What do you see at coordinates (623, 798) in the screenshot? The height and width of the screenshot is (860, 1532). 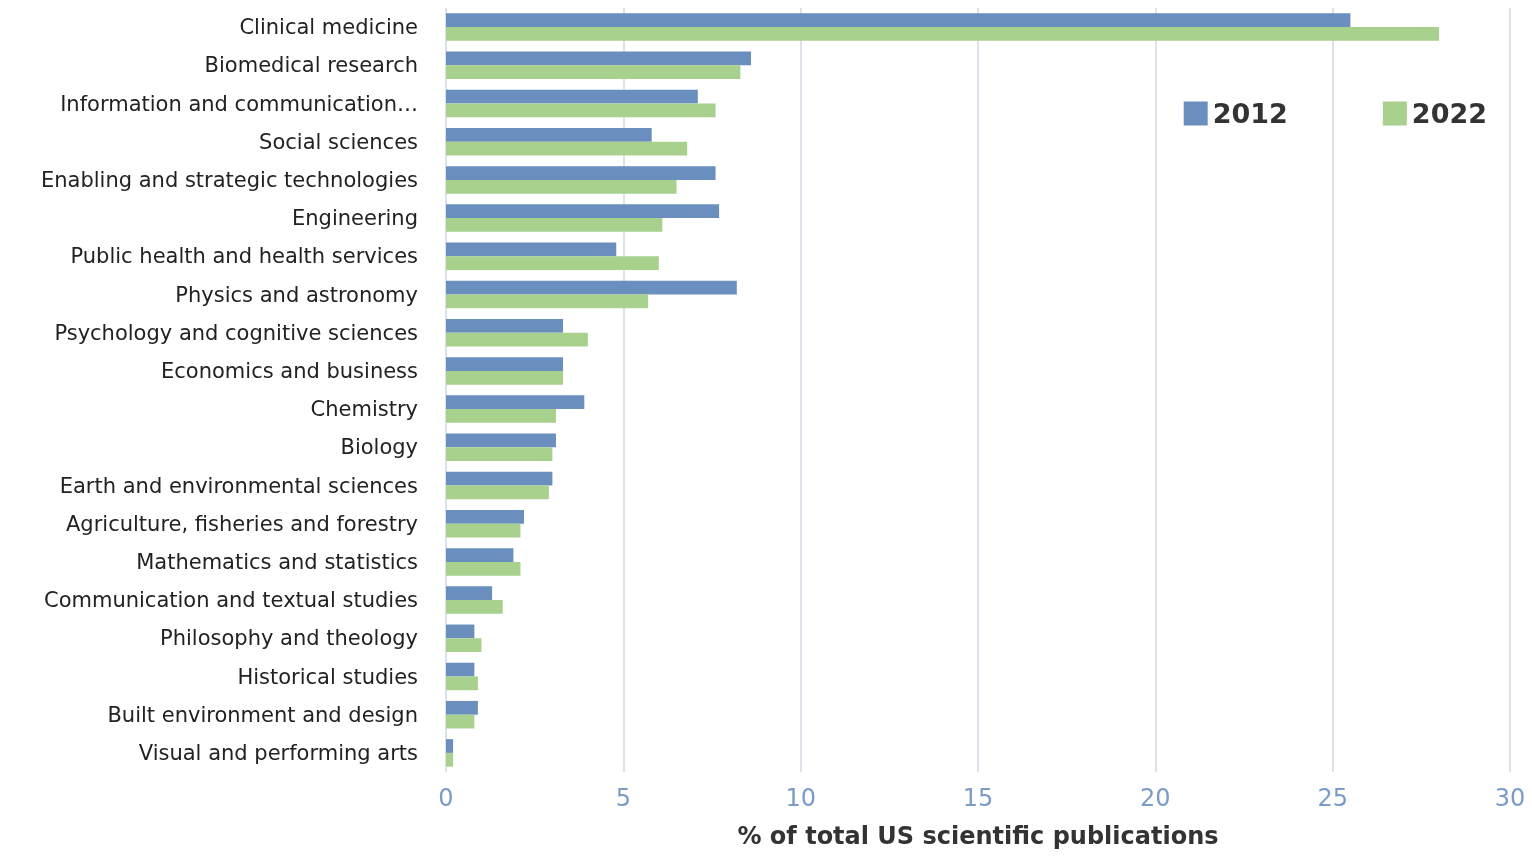 I see `x-tick-label: 5` at bounding box center [623, 798].